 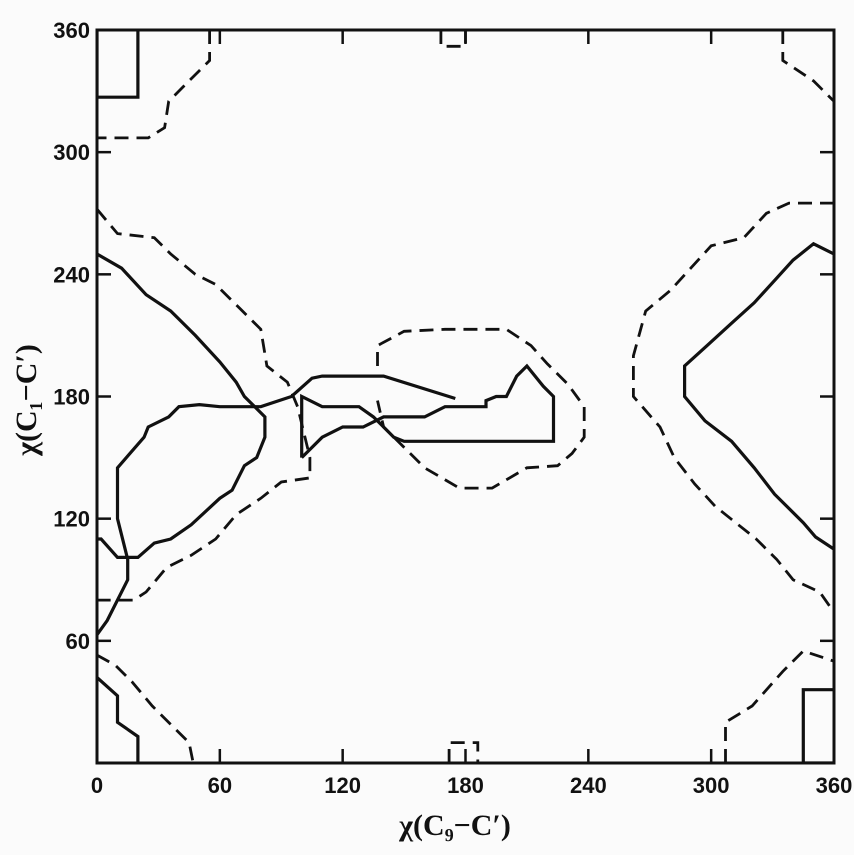 I want to click on y-tick-label: 180, so click(x=71, y=397).